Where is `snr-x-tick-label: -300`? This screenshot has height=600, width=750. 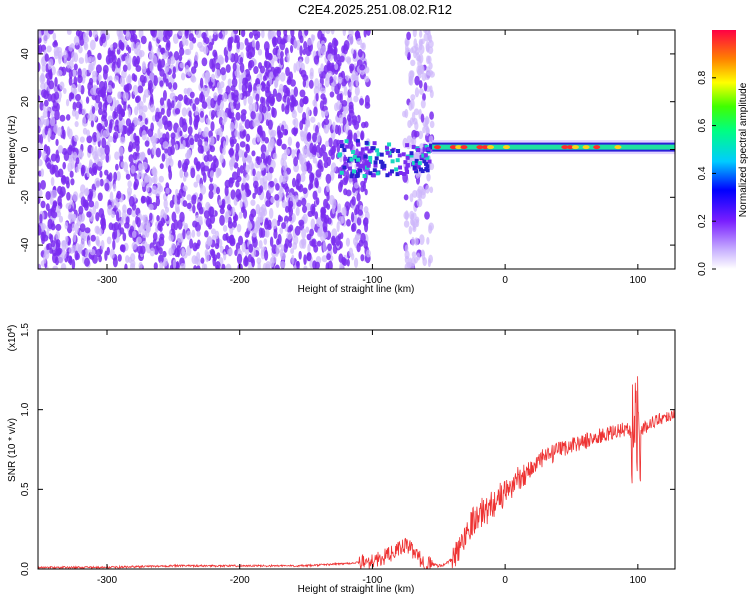 snr-x-tick-label: -300 is located at coordinates (107, 580).